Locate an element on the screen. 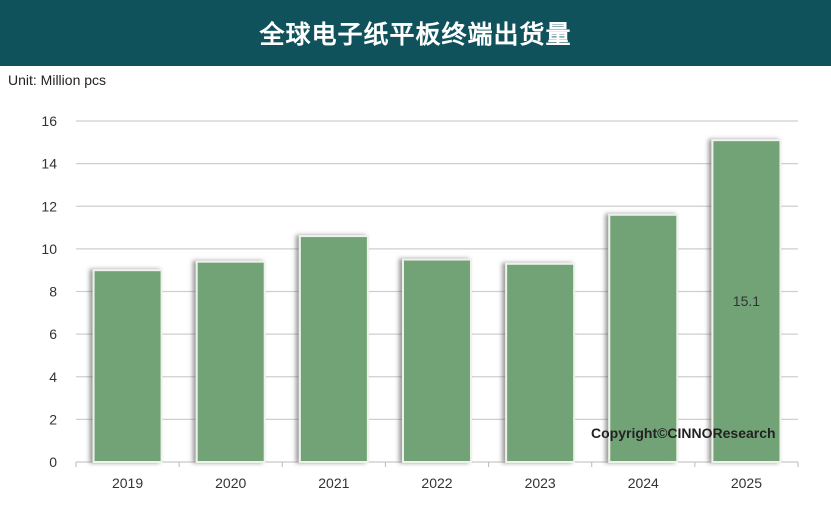  bar-2024 is located at coordinates (643, 338).